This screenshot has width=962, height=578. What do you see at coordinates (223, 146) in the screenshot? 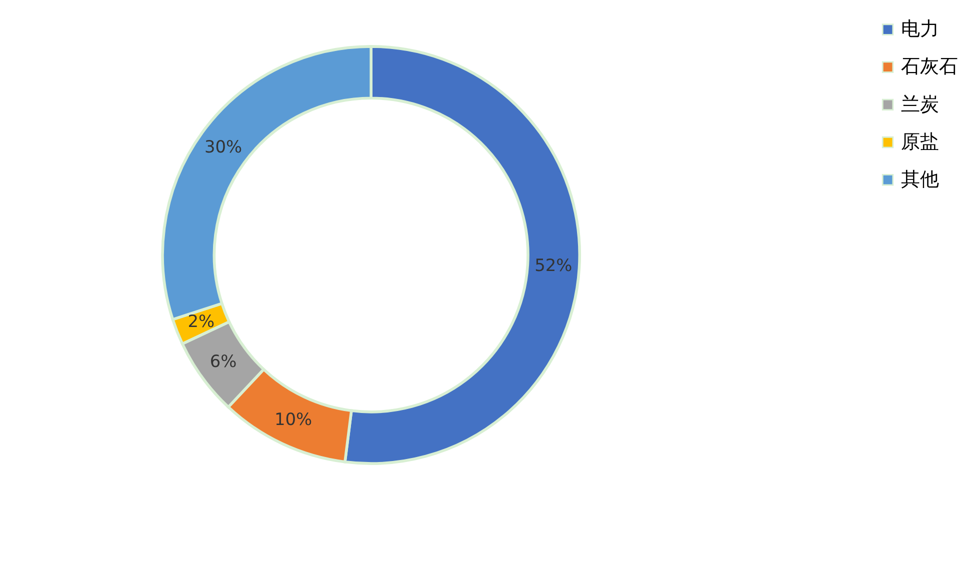
I see `data-label: 30%` at bounding box center [223, 146].